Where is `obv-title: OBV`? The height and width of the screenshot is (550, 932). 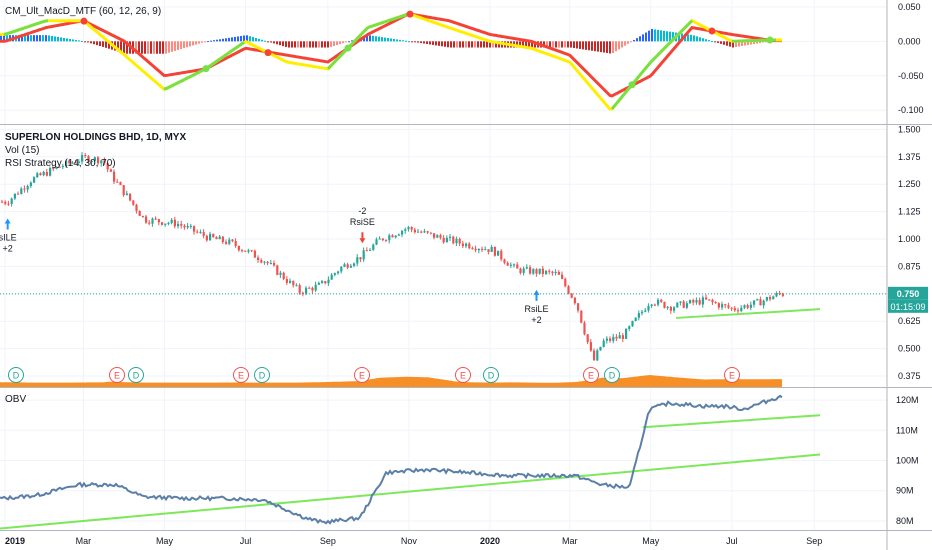
obv-title: OBV is located at coordinates (16, 399).